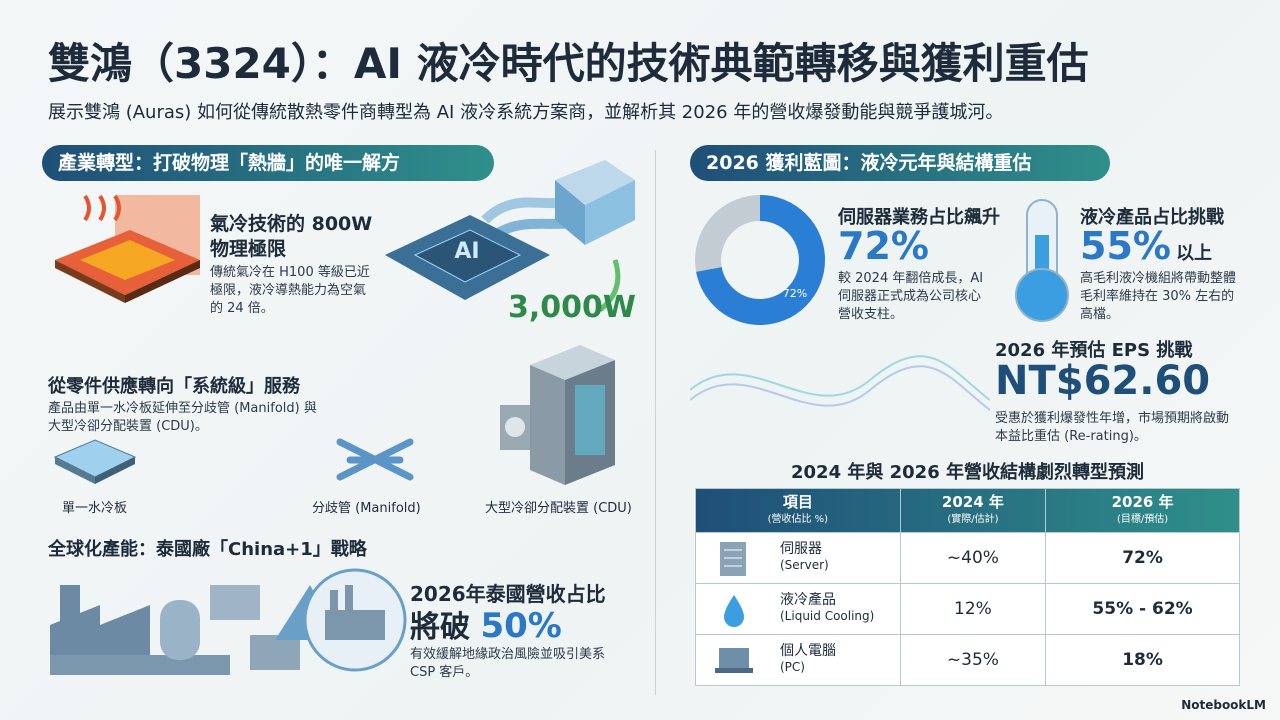 The width and height of the screenshot is (1280, 720). What do you see at coordinates (1223, 705) in the screenshot?
I see `brand: NotebookLM` at bounding box center [1223, 705].